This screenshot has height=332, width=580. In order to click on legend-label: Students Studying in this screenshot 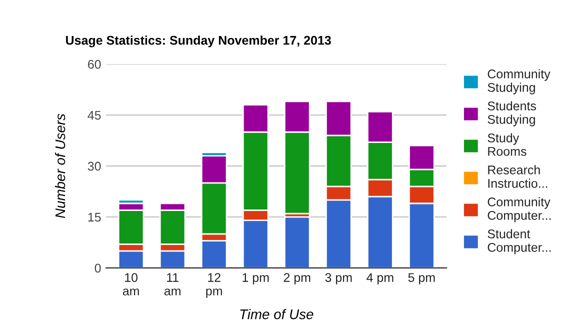, I will do `click(512, 113)`.